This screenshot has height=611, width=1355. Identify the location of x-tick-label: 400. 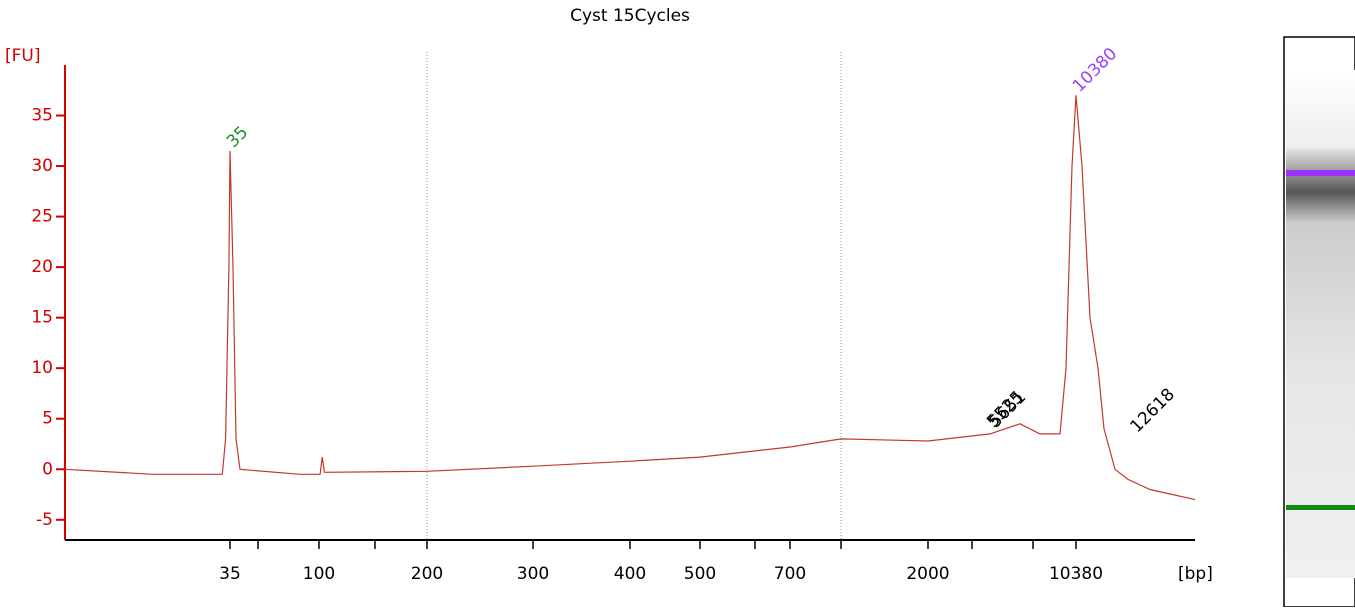
(630, 574).